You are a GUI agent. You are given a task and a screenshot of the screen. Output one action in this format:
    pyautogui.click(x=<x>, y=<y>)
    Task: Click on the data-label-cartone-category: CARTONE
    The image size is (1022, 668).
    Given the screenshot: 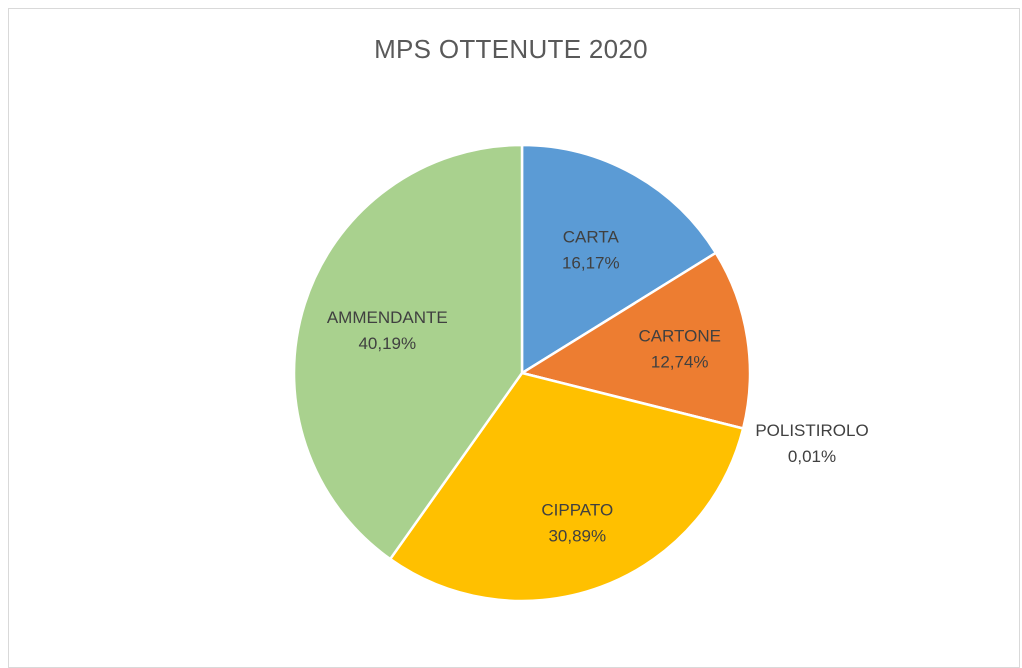 What is the action you would take?
    pyautogui.click(x=679, y=335)
    